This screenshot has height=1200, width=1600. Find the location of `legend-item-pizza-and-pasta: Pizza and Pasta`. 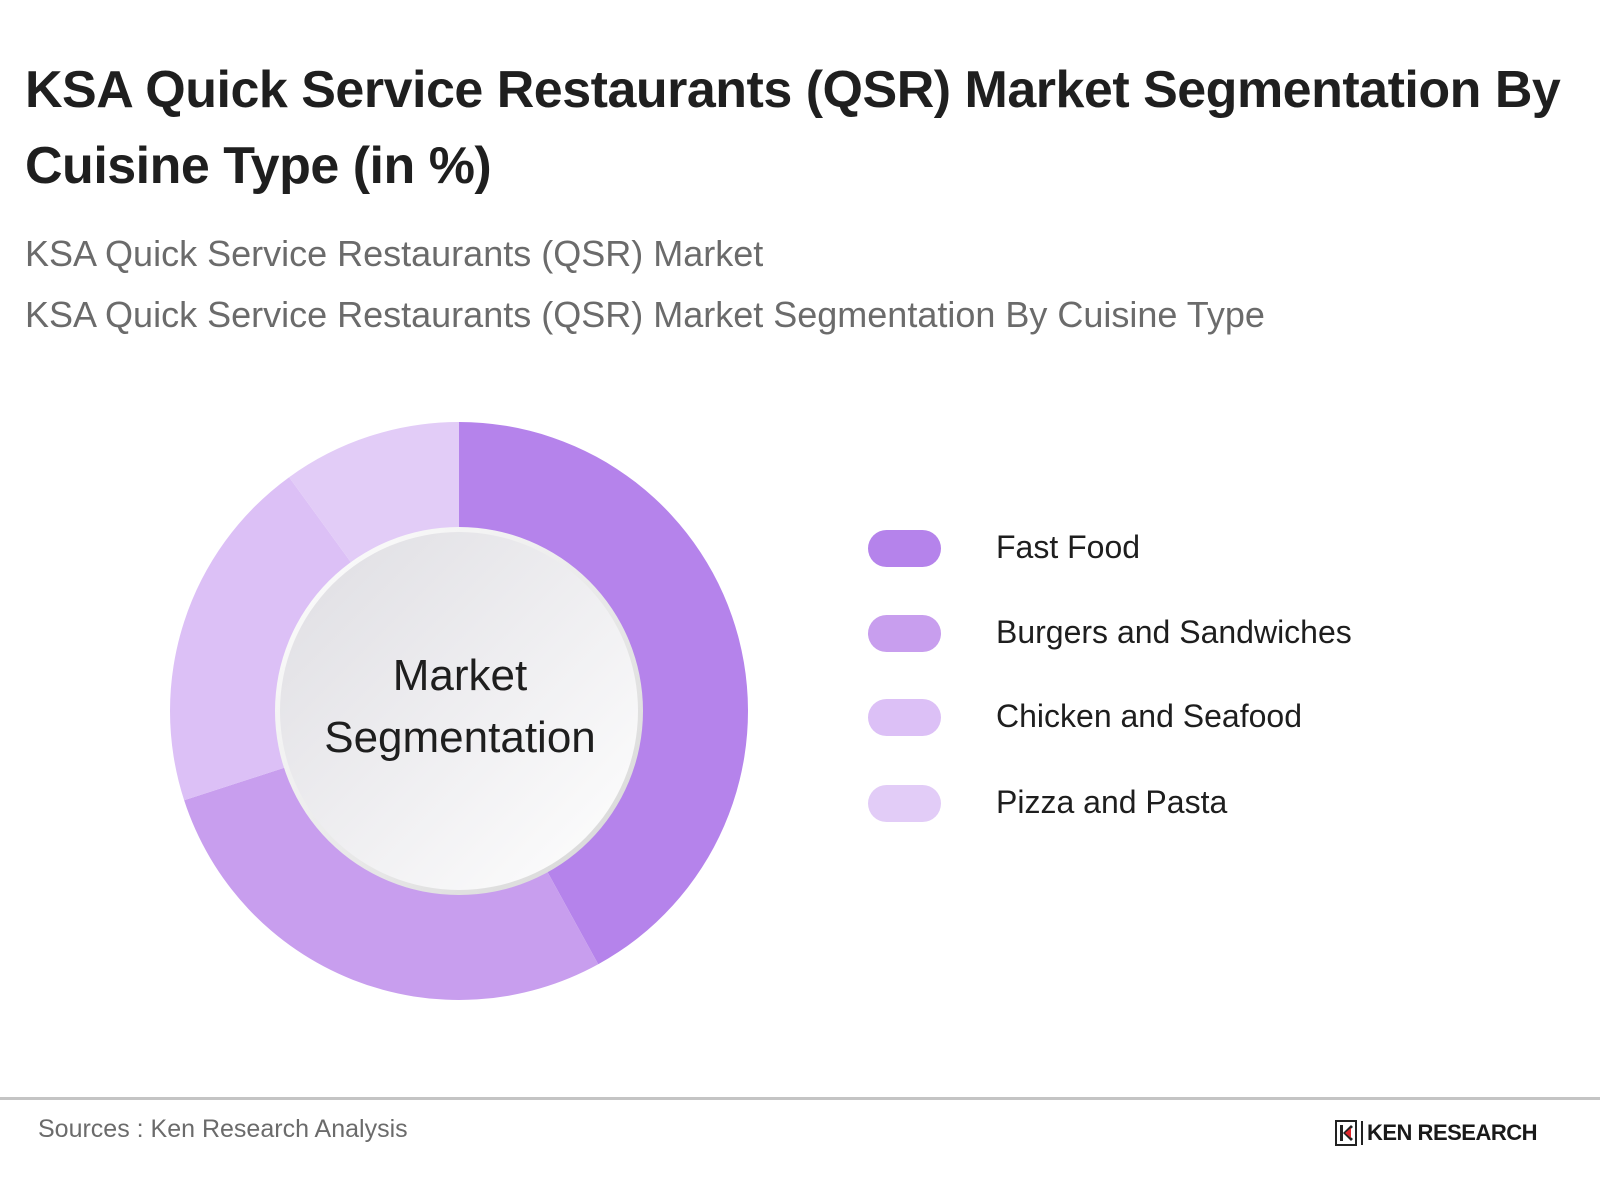

legend-item-pizza-and-pasta: Pizza and Pasta is located at coordinates (1168, 802).